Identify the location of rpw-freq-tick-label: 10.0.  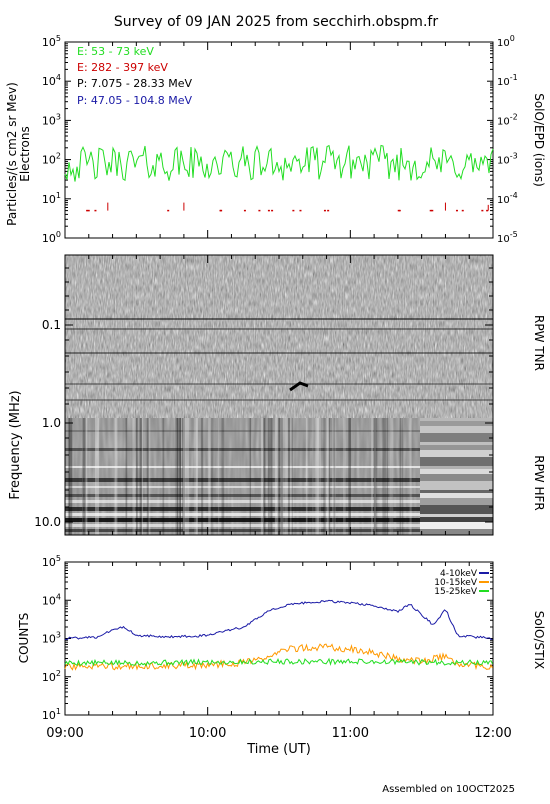
(47, 522).